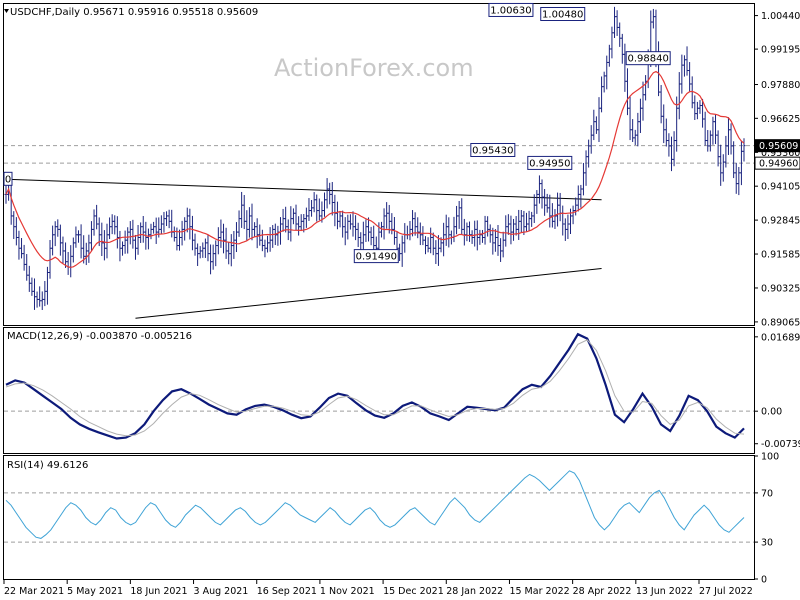  What do you see at coordinates (287, 591) in the screenshot?
I see `date-tick-label: 16 Sep 2021` at bounding box center [287, 591].